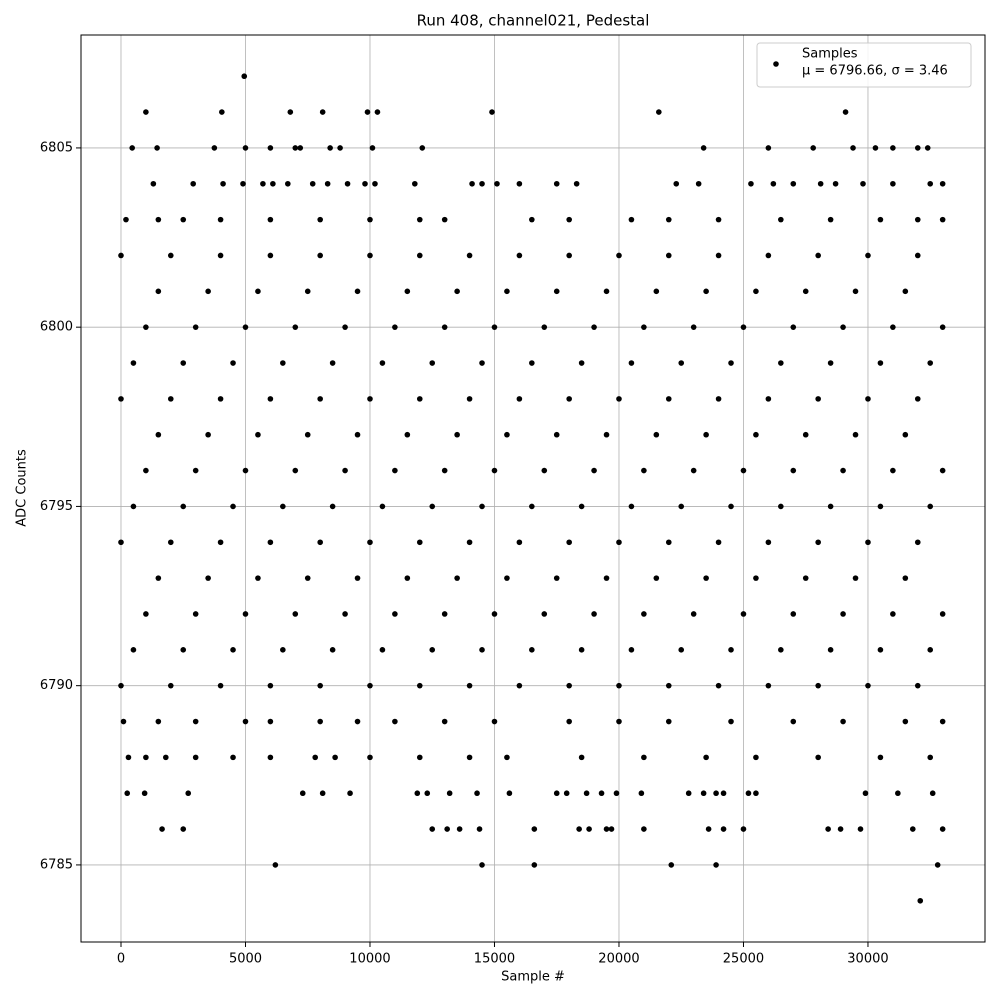  Describe the element at coordinates (533, 977) in the screenshot. I see `x-axis-label: Sample #` at that location.